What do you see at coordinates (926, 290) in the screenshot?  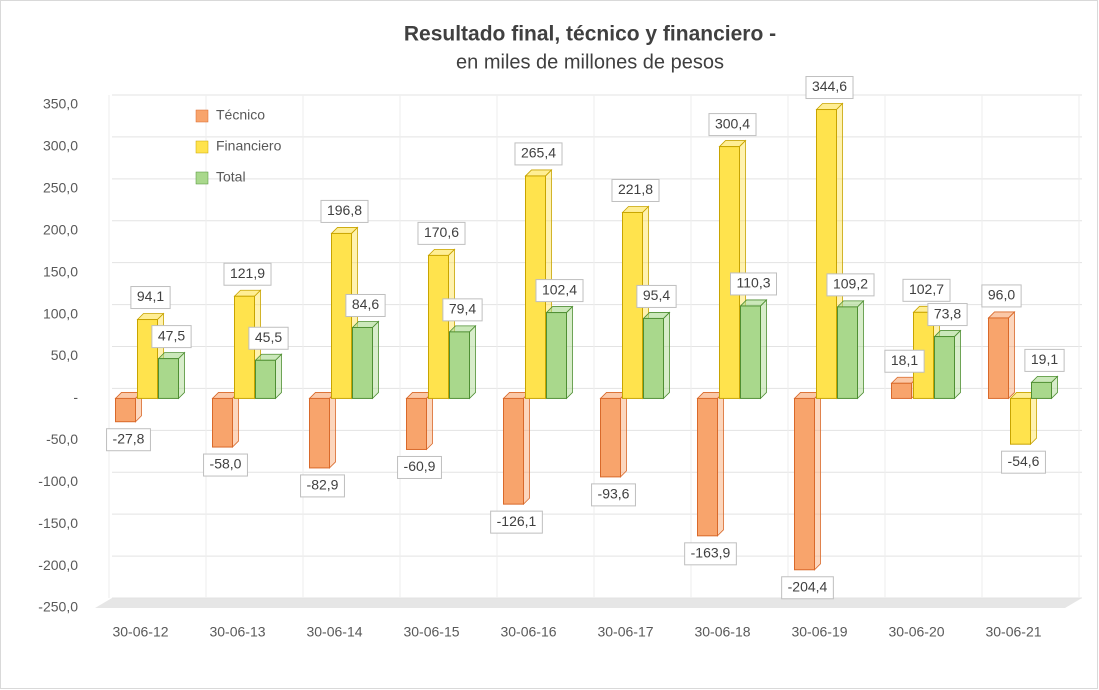 I see `data-label: 102,7` at bounding box center [926, 290].